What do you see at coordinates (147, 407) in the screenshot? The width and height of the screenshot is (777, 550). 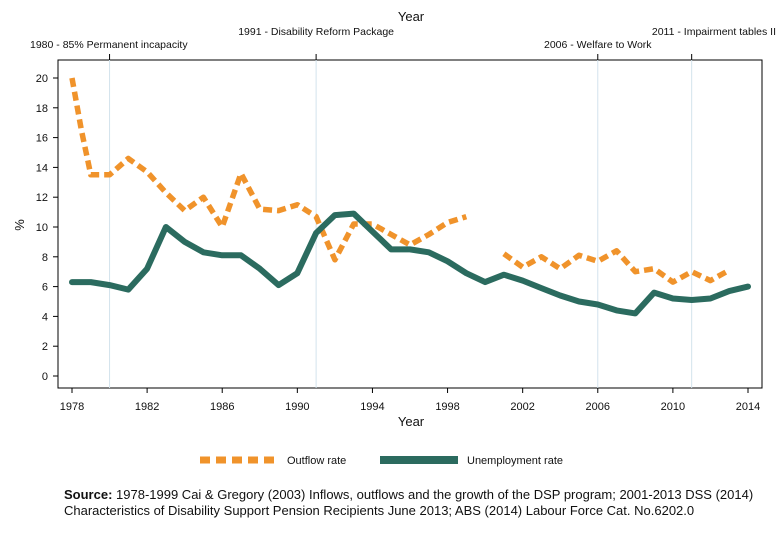 I see `x-tick-label: 1982` at bounding box center [147, 407].